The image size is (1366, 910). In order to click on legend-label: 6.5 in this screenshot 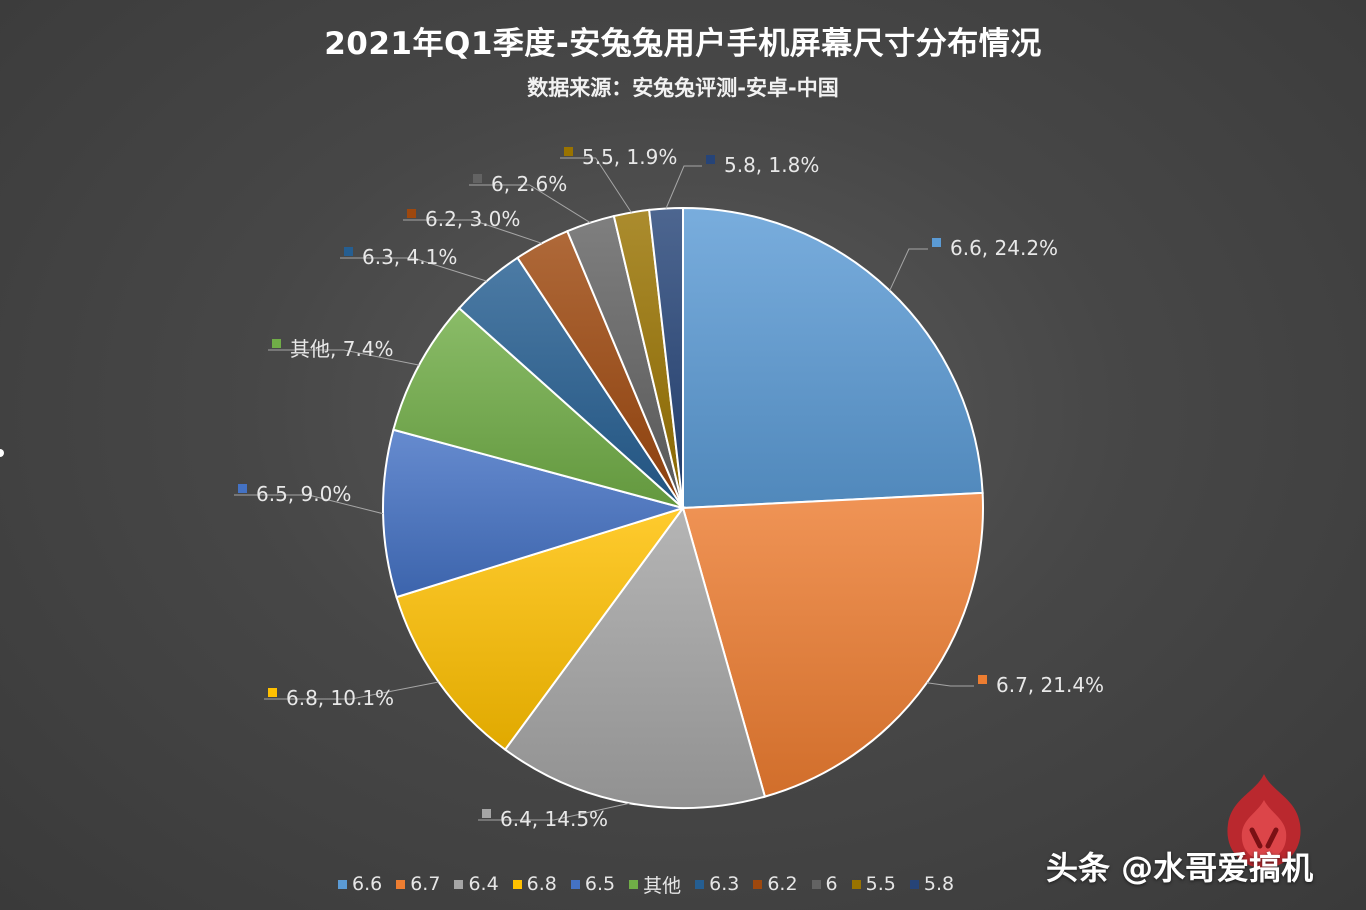, I will do `click(600, 884)`.